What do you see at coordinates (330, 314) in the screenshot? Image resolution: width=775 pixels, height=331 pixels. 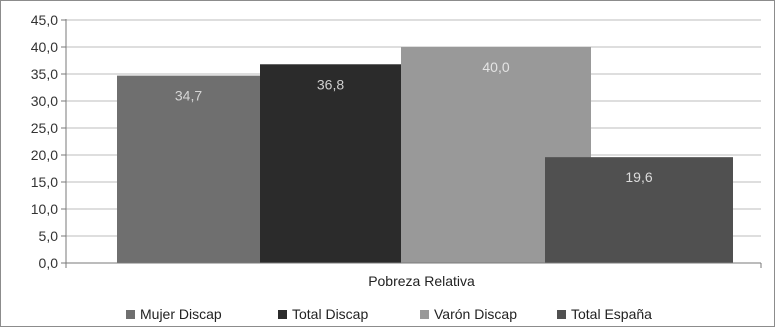 I see `legend-label: Total Discap` at bounding box center [330, 314].